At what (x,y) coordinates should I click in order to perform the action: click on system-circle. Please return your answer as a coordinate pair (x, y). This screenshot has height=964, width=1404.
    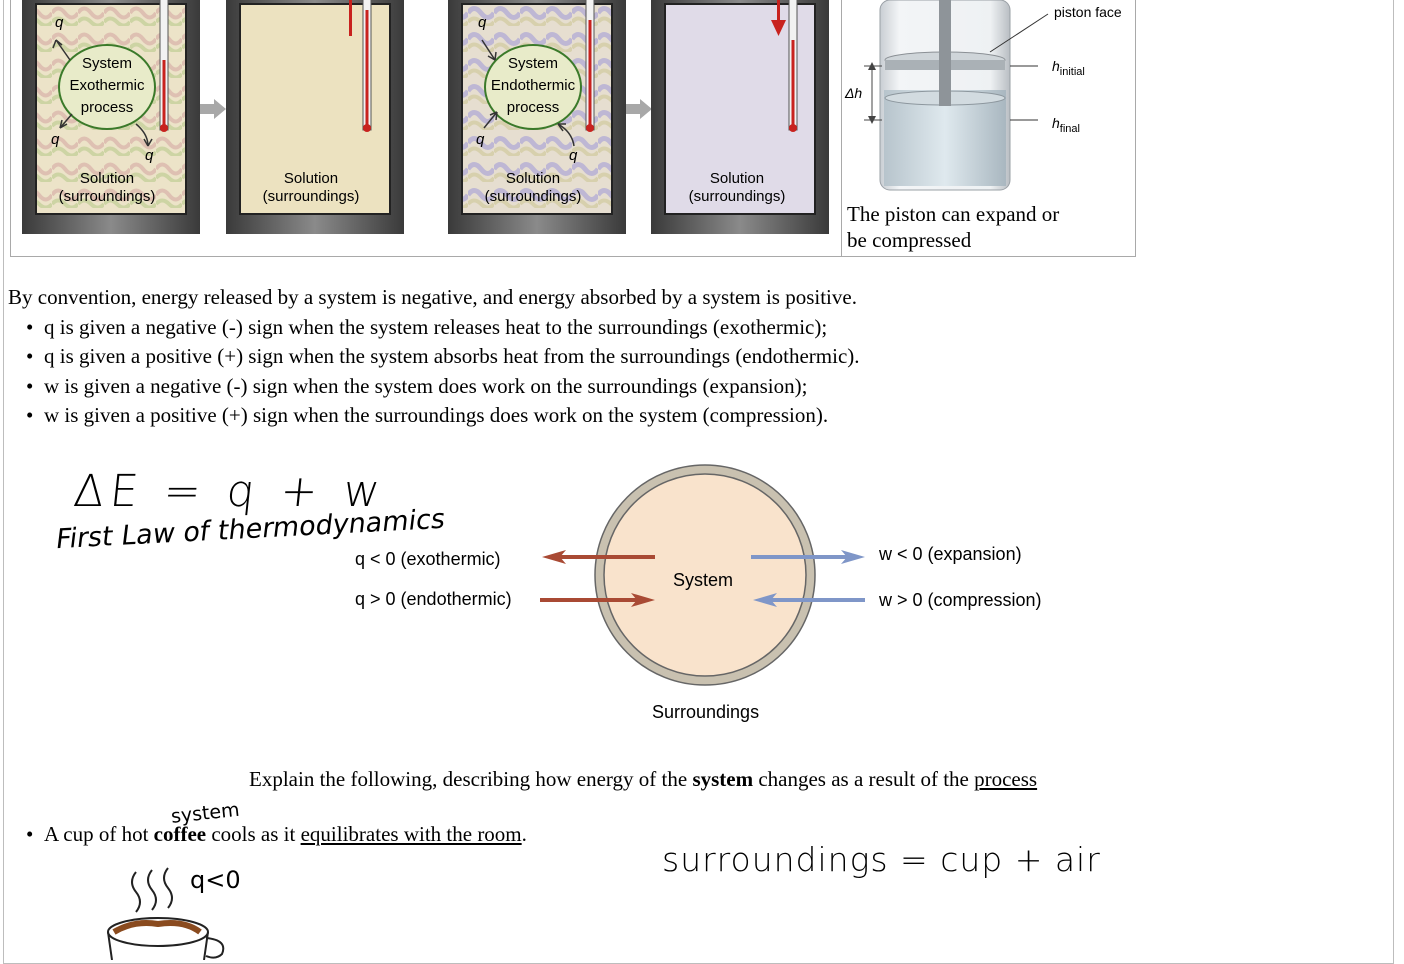
    Looking at the image, I should click on (705, 575).